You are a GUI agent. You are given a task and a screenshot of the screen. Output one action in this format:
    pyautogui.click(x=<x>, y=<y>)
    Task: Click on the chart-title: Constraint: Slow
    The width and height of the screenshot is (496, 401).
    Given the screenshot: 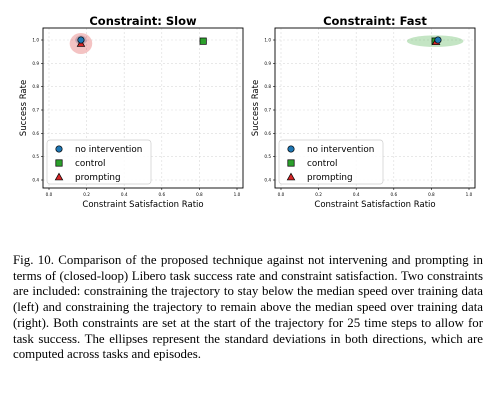 What is the action you would take?
    pyautogui.click(x=143, y=21)
    